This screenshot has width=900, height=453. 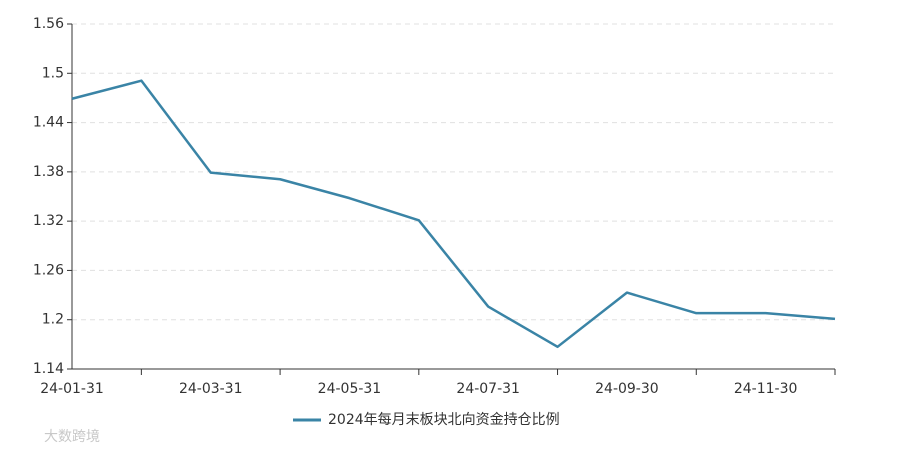 What do you see at coordinates (72, 437) in the screenshot?
I see `watermark: 大数跨境` at bounding box center [72, 437].